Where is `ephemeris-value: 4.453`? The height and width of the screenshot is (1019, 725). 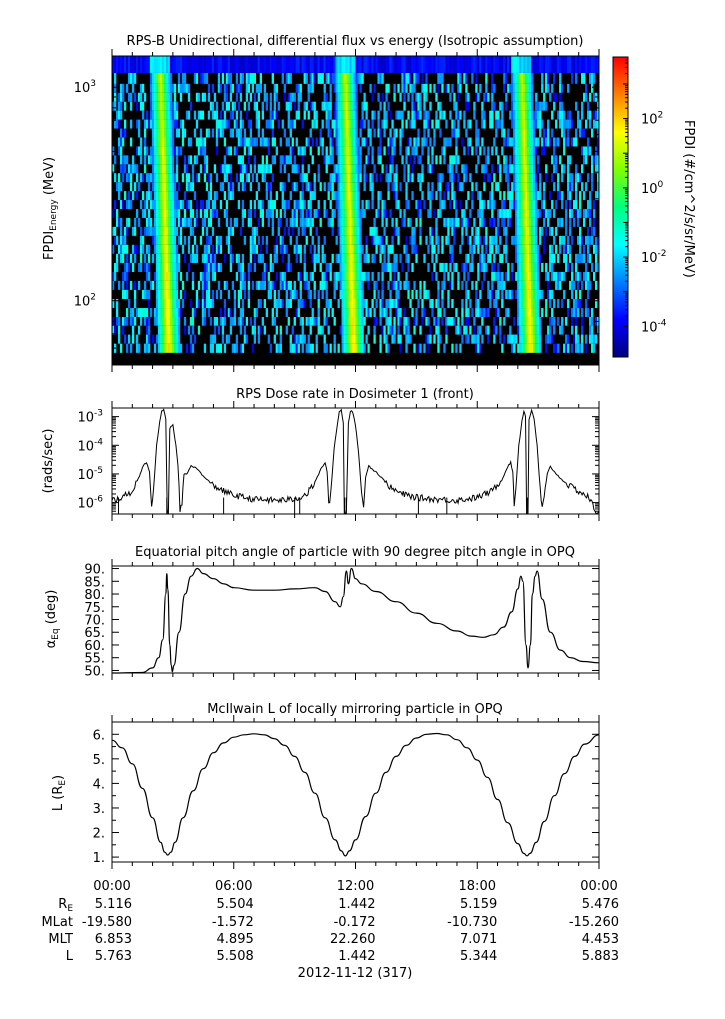 ephemeris-value: 4.453 is located at coordinates (600, 939).